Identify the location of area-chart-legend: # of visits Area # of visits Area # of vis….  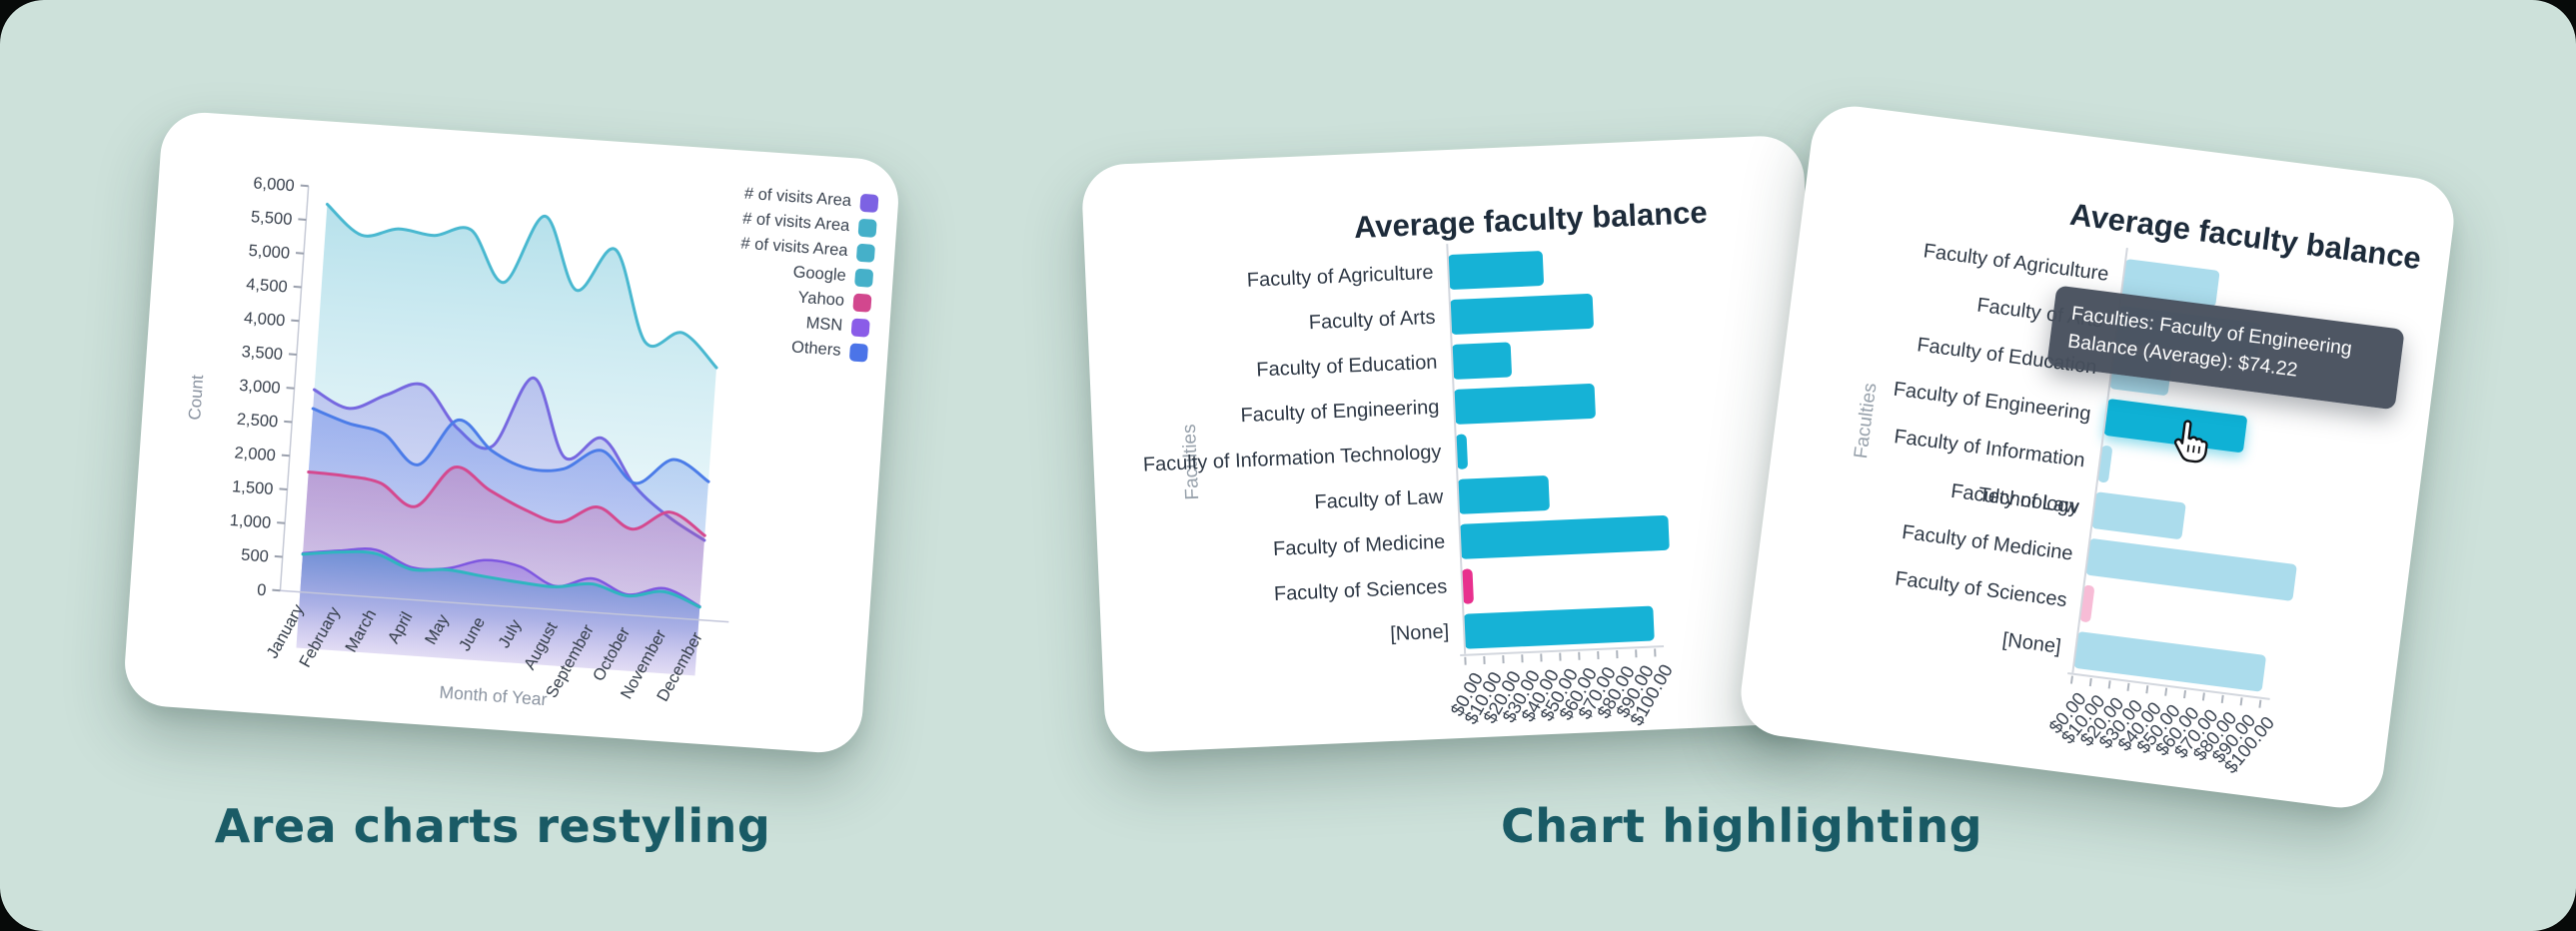
(805, 277).